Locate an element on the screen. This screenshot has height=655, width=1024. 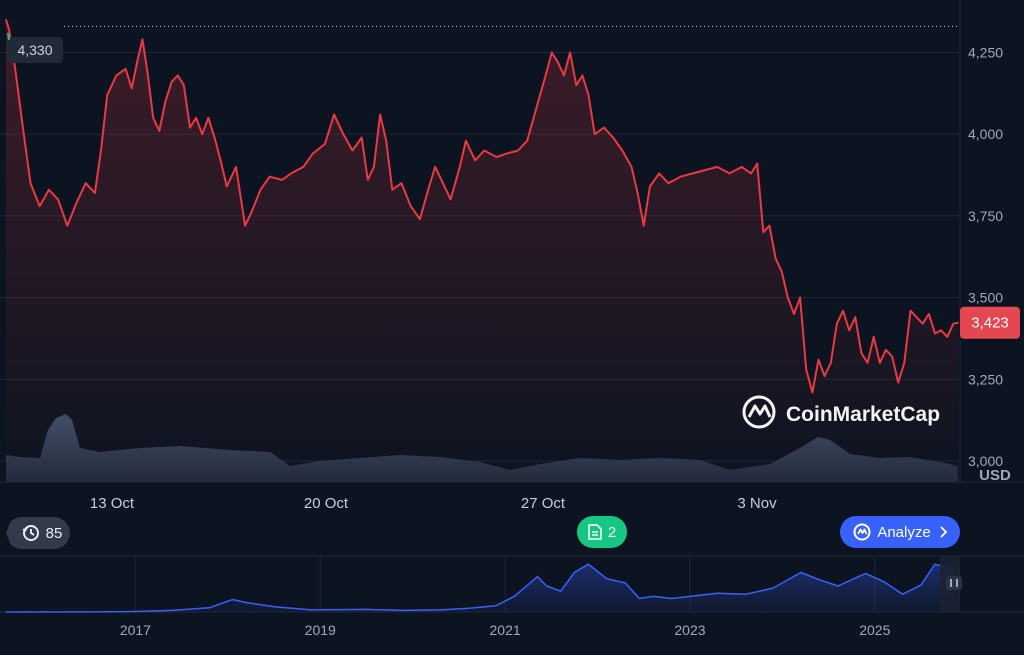
y-tick-label: 3,250 is located at coordinates (985, 379).